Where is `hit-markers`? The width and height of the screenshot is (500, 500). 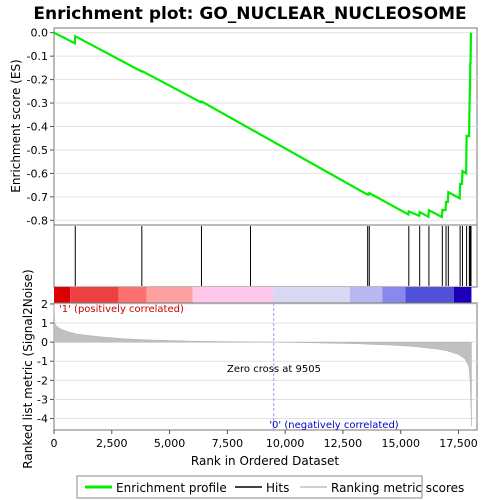
hit-markers is located at coordinates (273, 256).